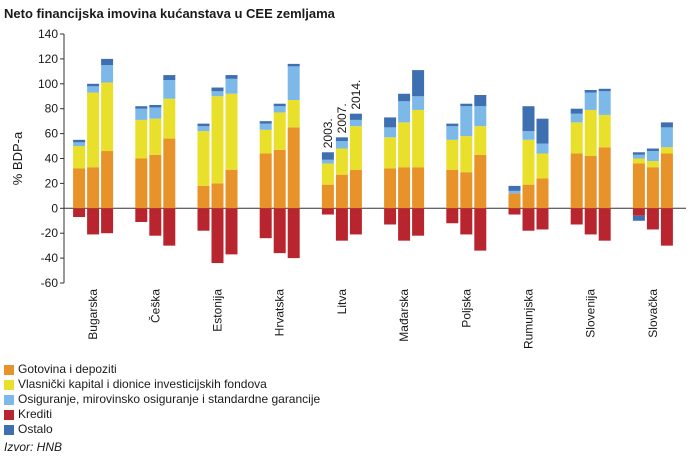  What do you see at coordinates (529, 319) in the screenshot?
I see `category-label: Rumunjska` at bounding box center [529, 319].